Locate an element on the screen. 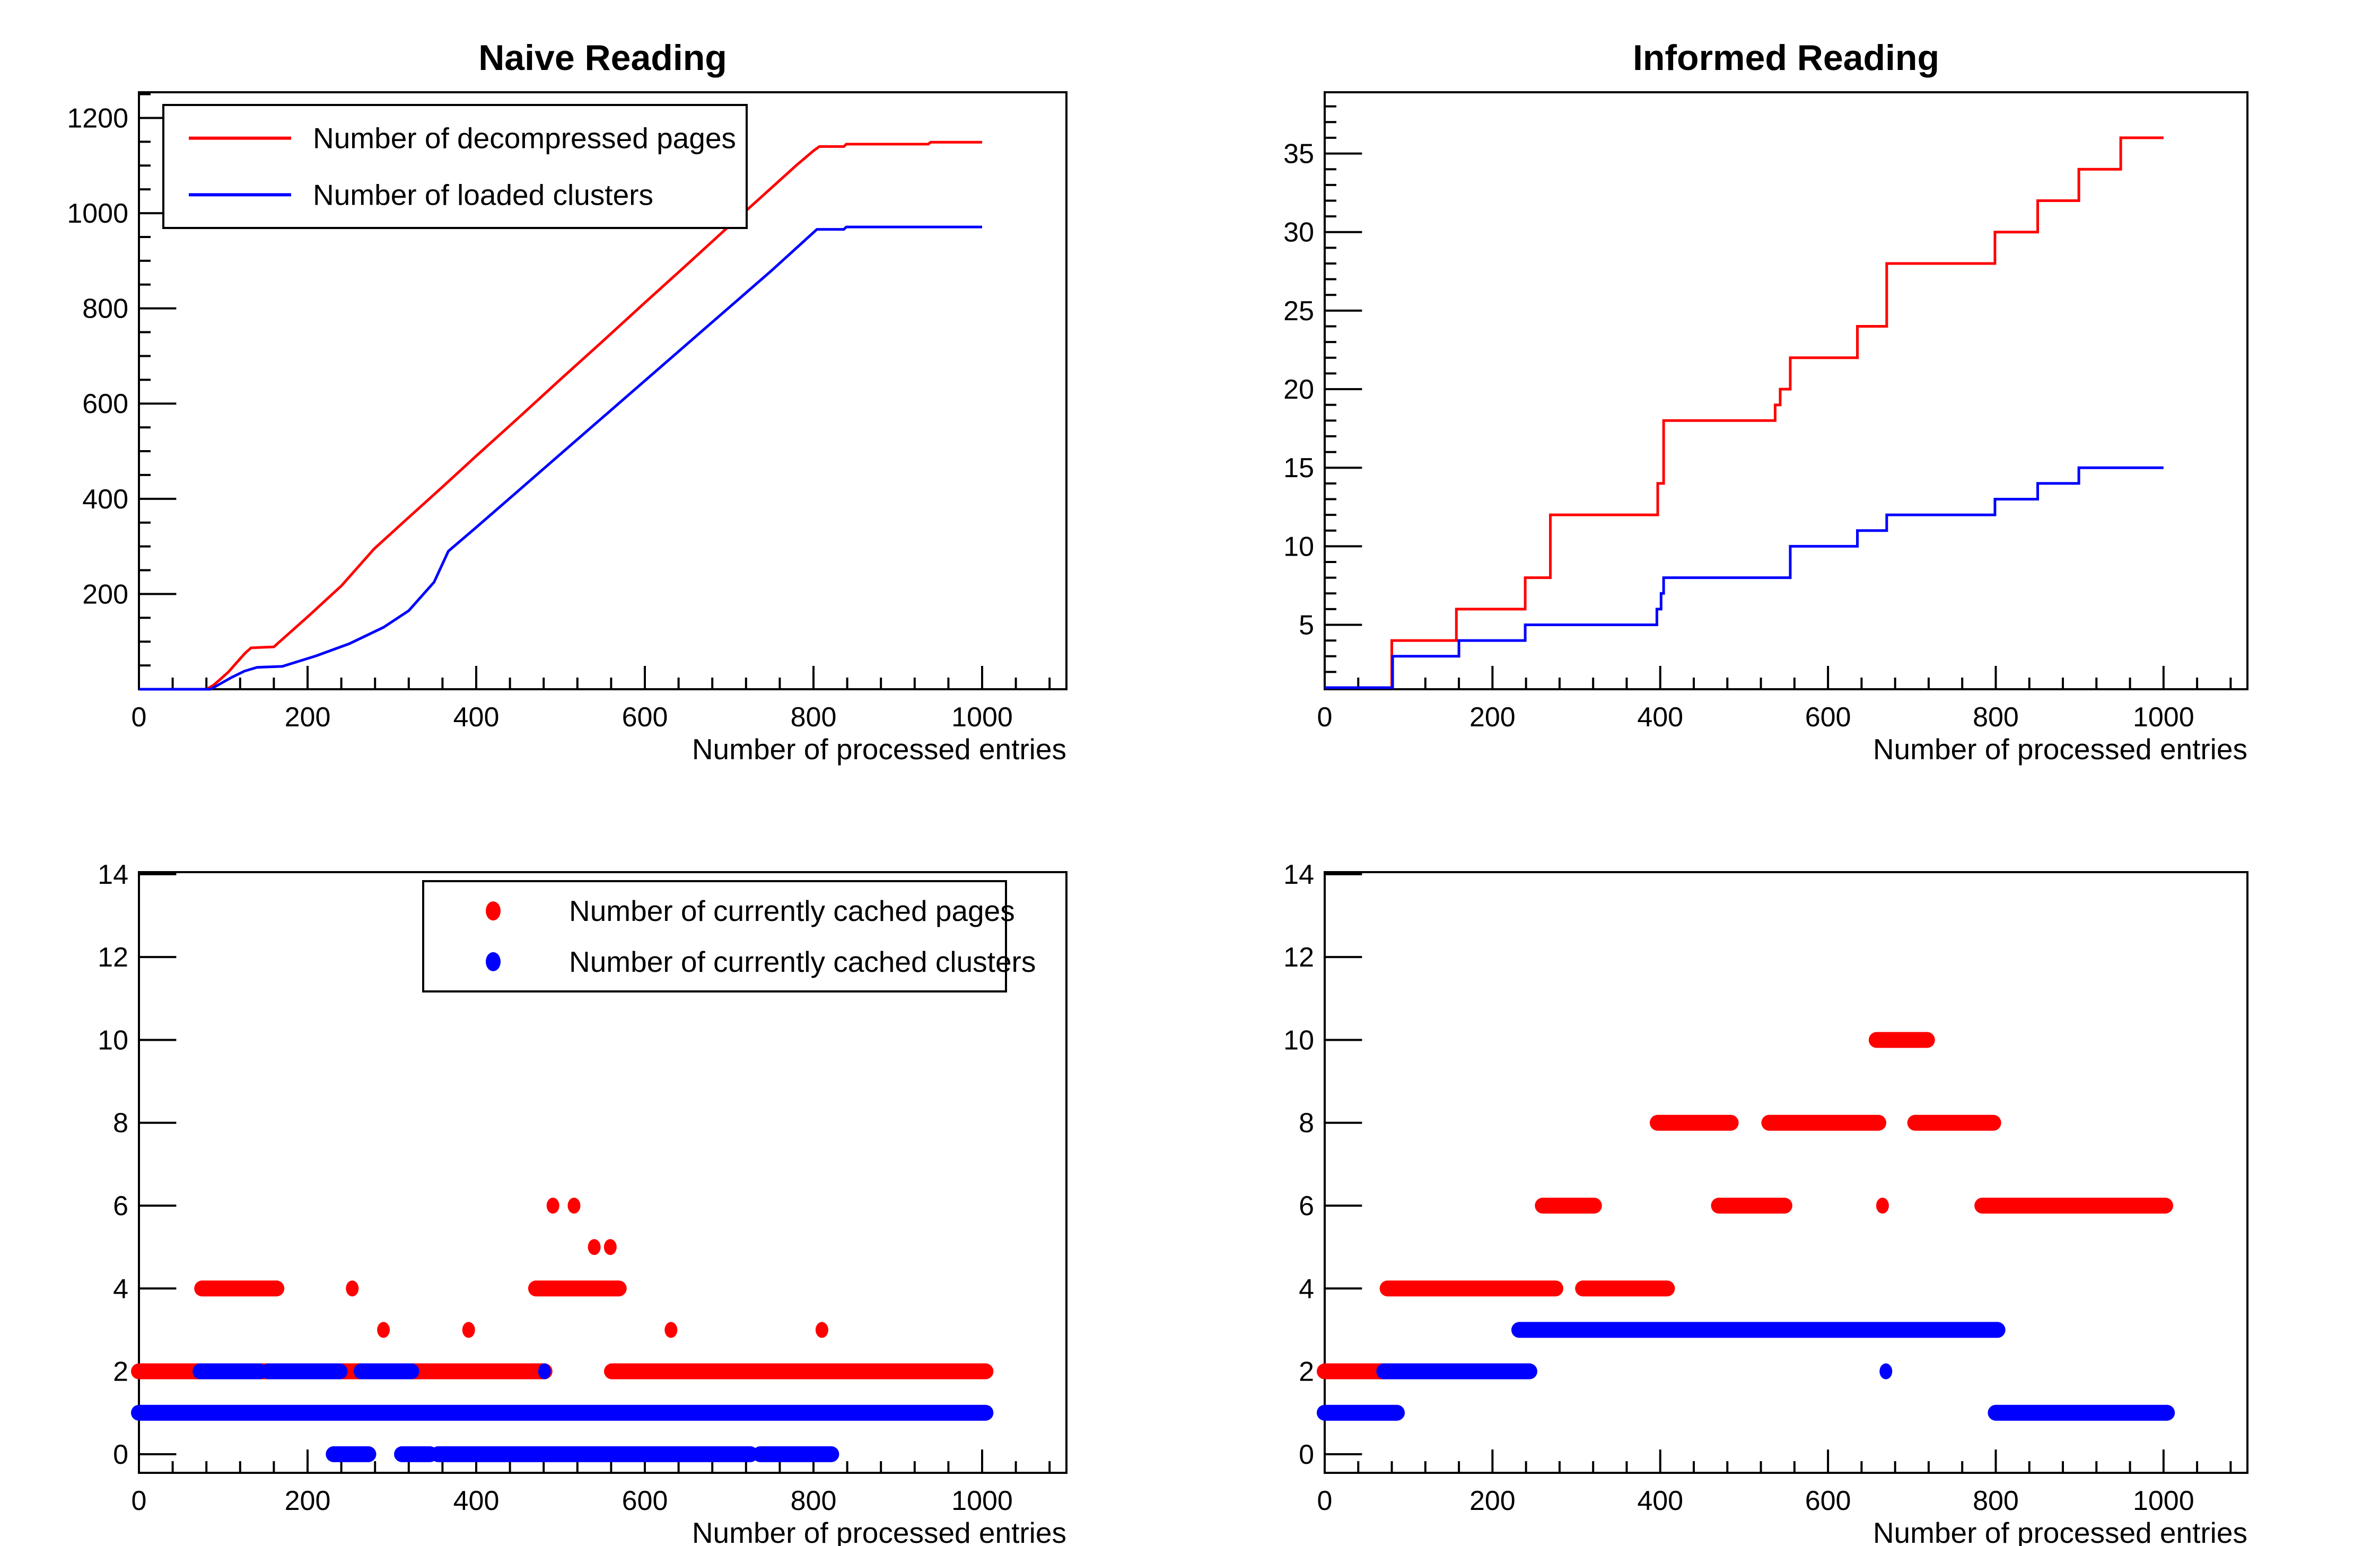  y-tick-label: 400 is located at coordinates (105, 500).